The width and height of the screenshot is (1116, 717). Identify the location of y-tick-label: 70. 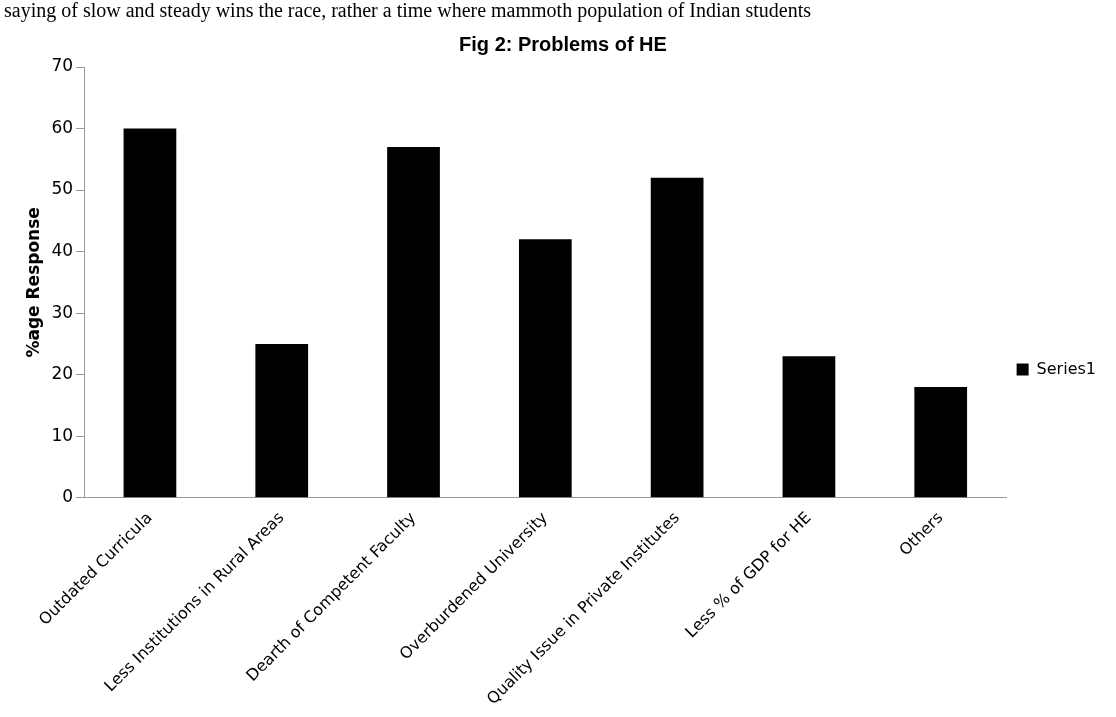
(62, 65).